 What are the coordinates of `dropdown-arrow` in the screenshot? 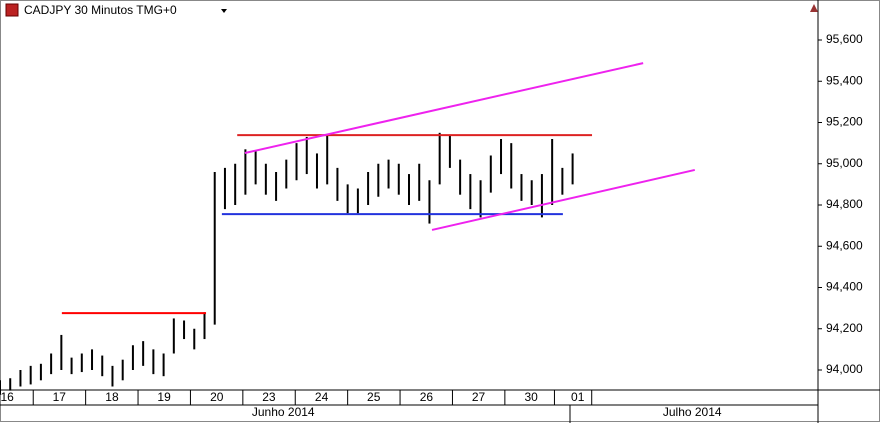 It's located at (224, 11).